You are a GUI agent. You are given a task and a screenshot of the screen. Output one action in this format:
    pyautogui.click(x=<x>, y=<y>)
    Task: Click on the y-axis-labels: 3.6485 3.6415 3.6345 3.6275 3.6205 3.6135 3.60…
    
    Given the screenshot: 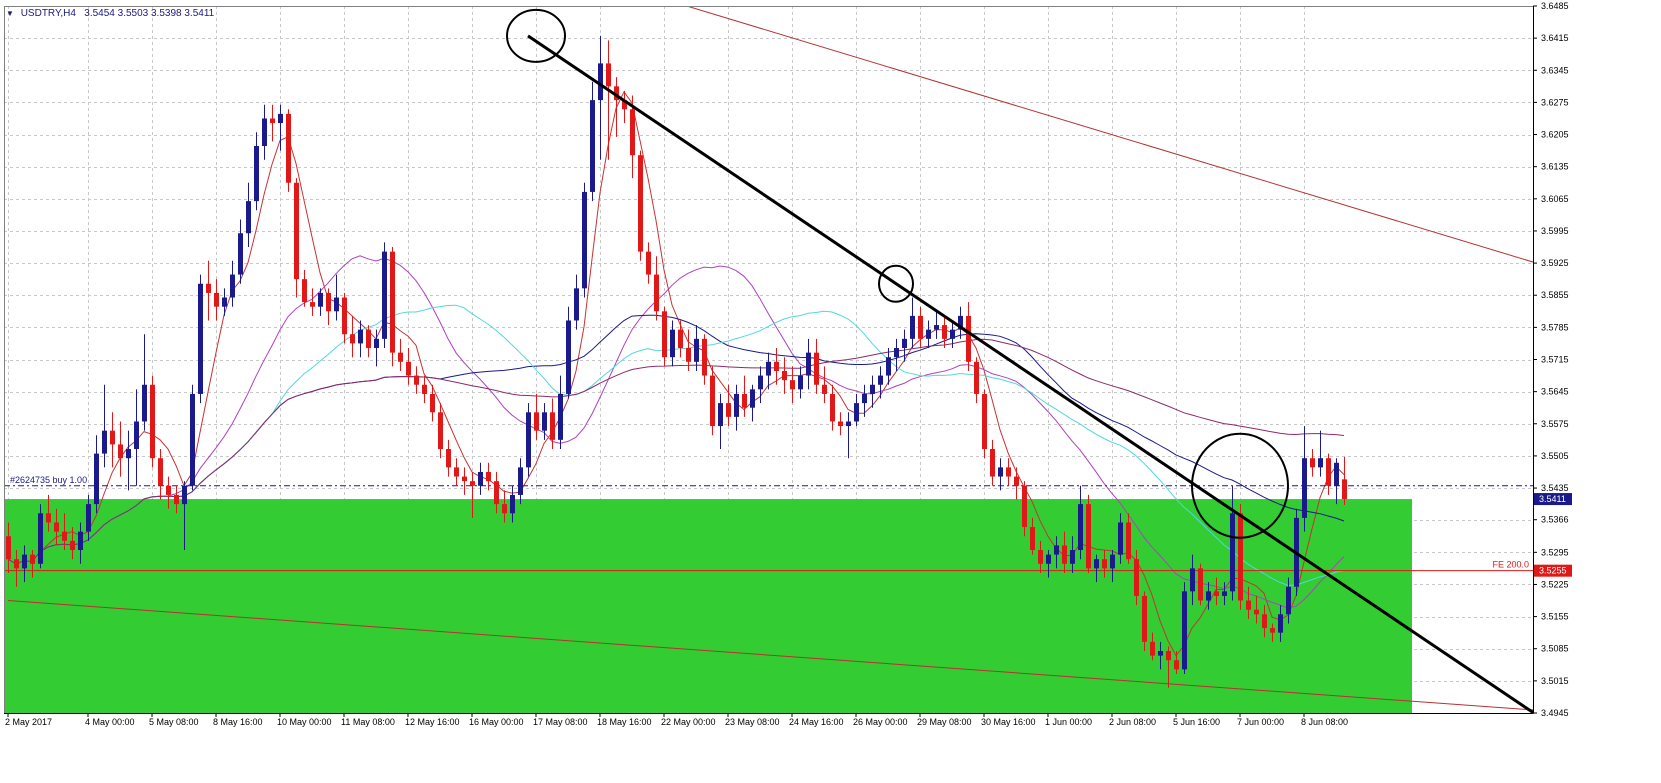 What is the action you would take?
    pyautogui.click(x=1551, y=359)
    